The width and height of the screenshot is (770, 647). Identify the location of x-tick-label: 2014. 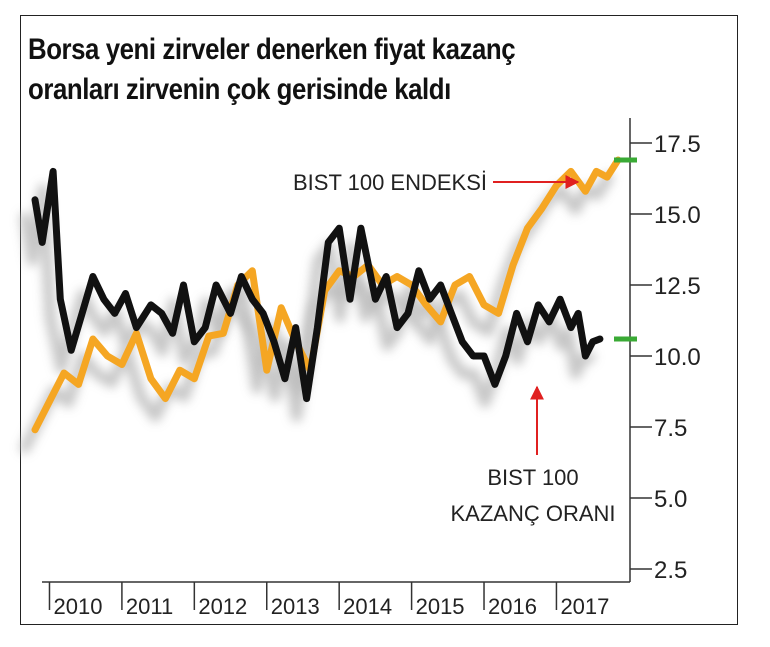
(367, 606).